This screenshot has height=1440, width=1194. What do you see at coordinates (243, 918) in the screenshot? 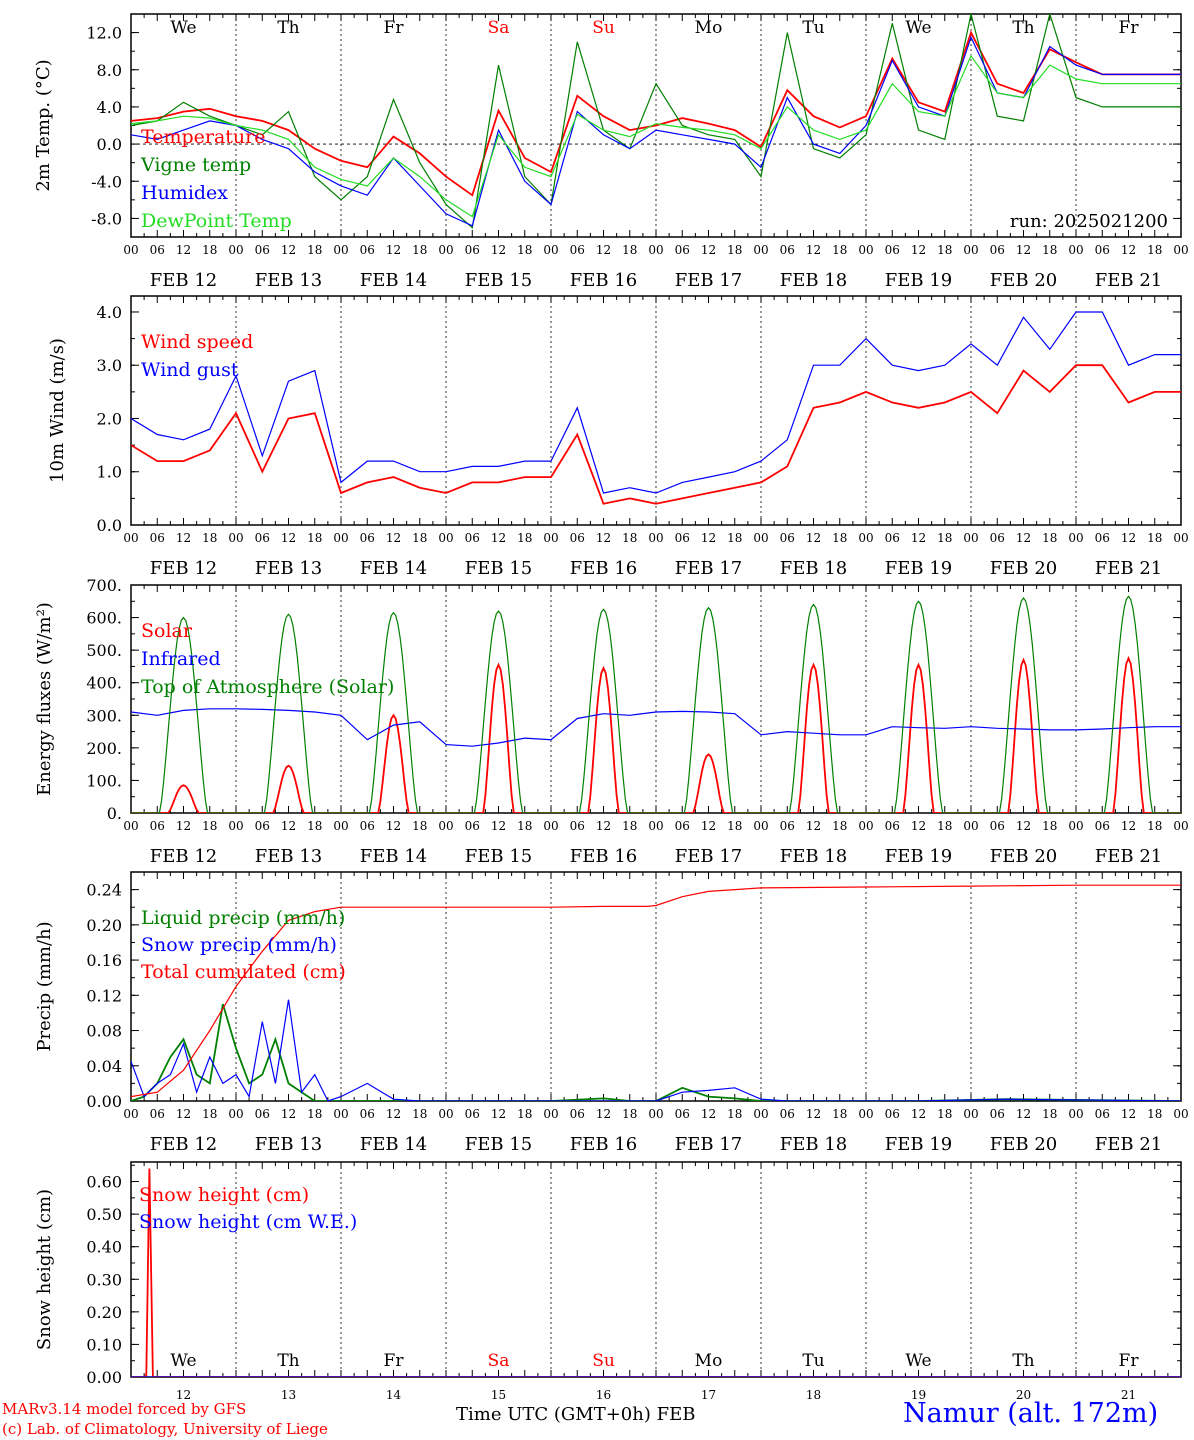
I see `legend-entry: Liquid precip (mm/h)` at bounding box center [243, 918].